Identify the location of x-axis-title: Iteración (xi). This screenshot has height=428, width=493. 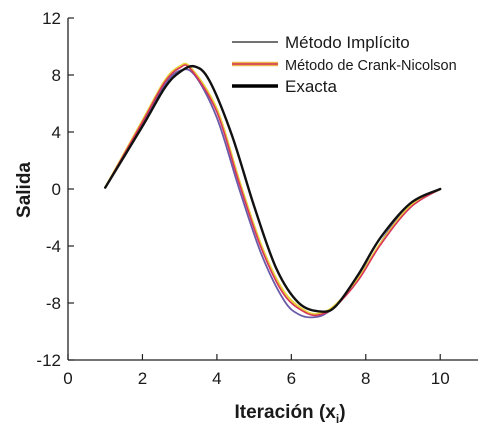
(289, 414).